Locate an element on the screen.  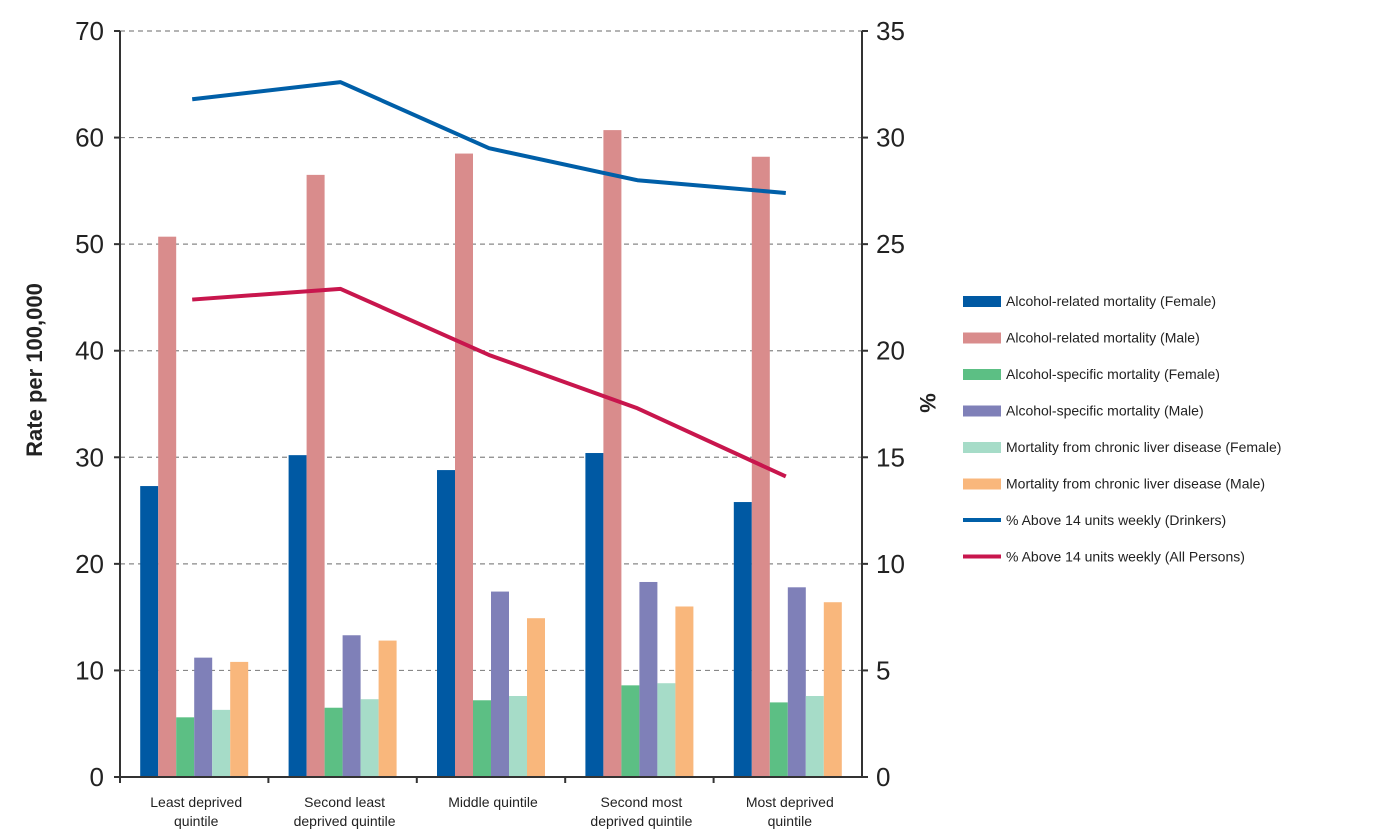
y2-tick-label: 25 is located at coordinates (890, 244).